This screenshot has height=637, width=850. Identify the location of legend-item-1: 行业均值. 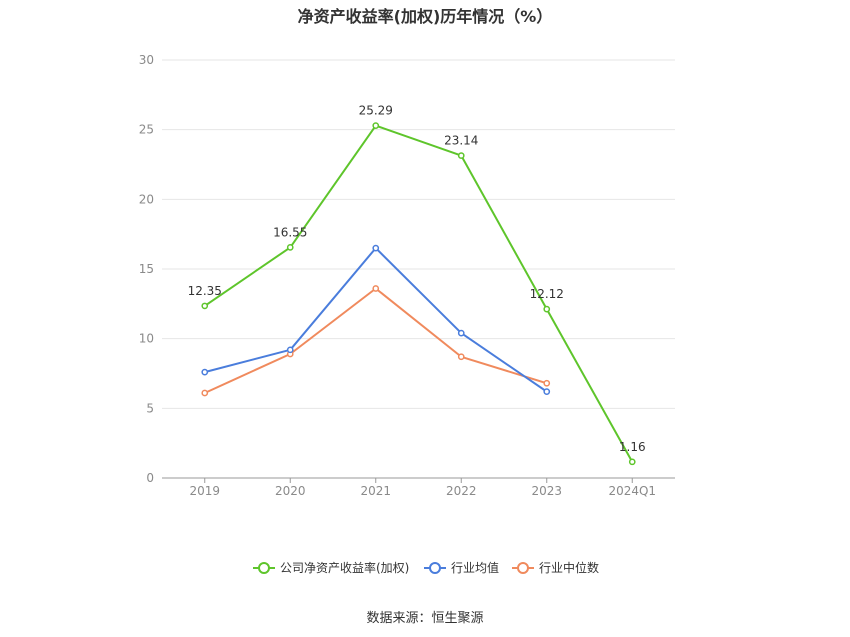
(461, 567).